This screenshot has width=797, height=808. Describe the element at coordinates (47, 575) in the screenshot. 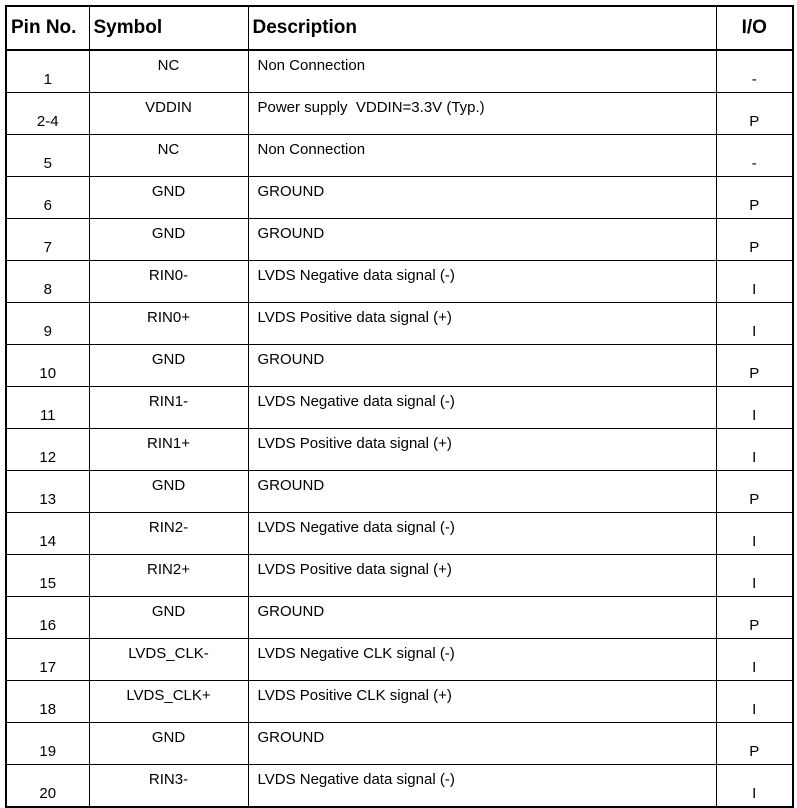

I see `table-cell: 15` at that location.